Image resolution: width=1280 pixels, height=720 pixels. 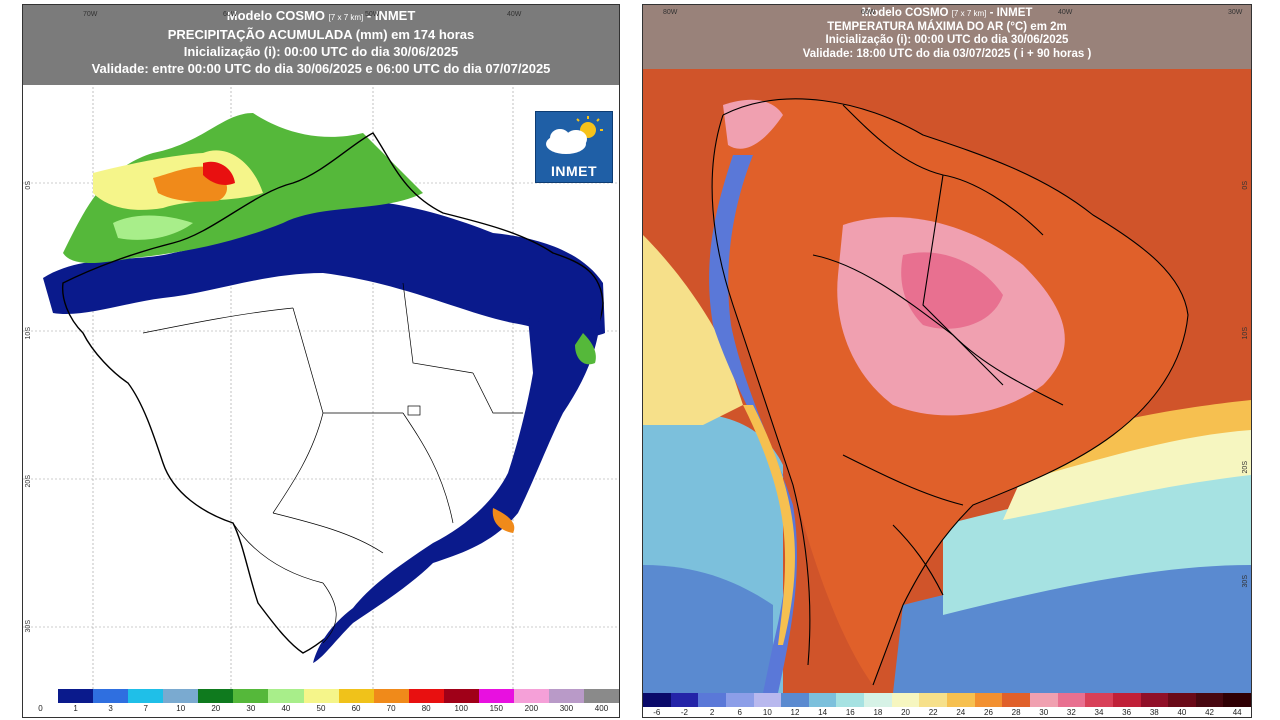 I want to click on colorbar-label: 18, so click(x=878, y=712).